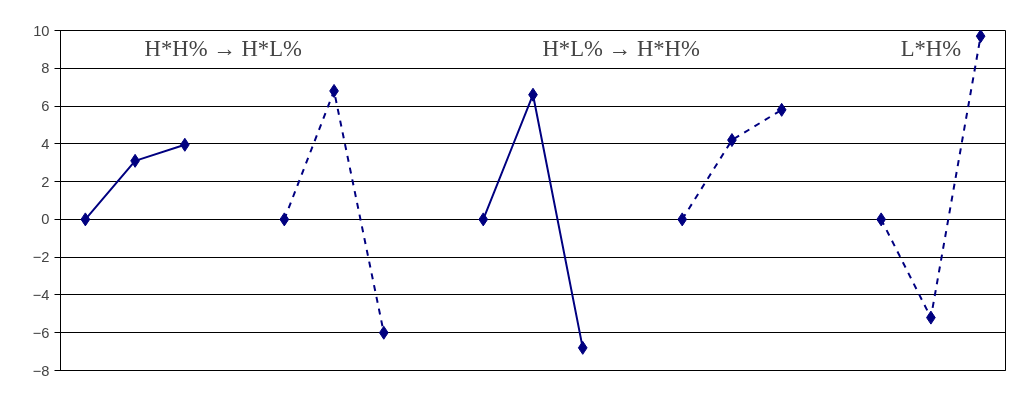 This screenshot has height=412, width=1020. What do you see at coordinates (41, 332) in the screenshot?
I see `y-tick-label: −6` at bounding box center [41, 332].